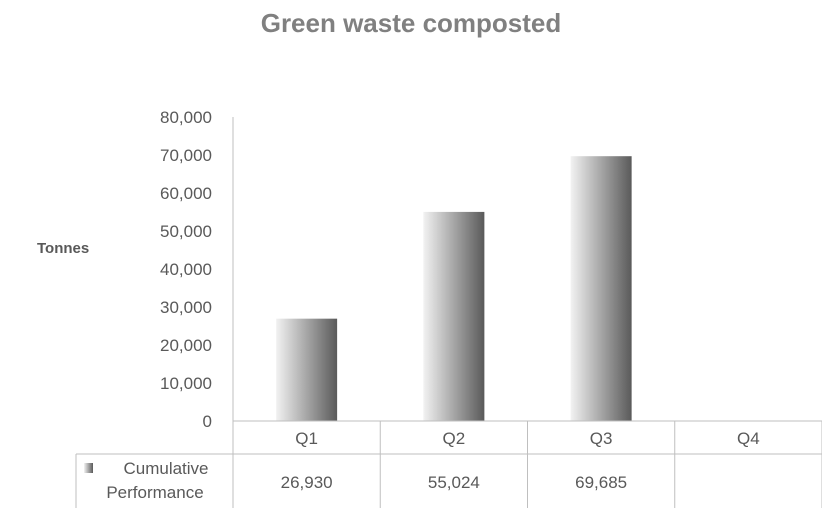 This screenshot has width=822, height=508. What do you see at coordinates (186, 307) in the screenshot?
I see `y-tick-label: 30,000` at bounding box center [186, 307].